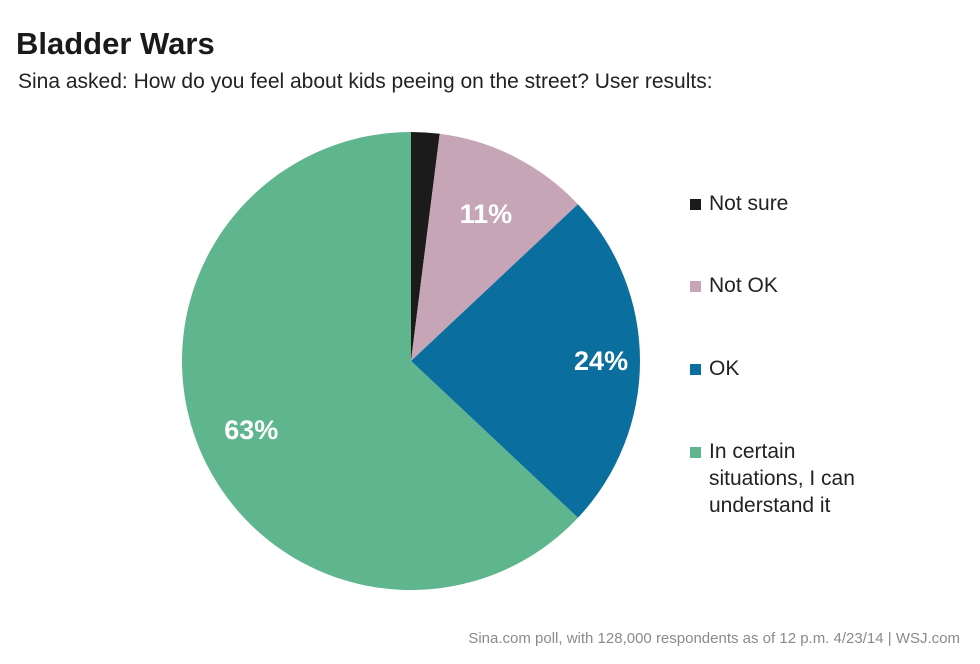 Image resolution: width=980 pixels, height=664 pixels. What do you see at coordinates (724, 368) in the screenshot?
I see `legend-label: OK` at bounding box center [724, 368].